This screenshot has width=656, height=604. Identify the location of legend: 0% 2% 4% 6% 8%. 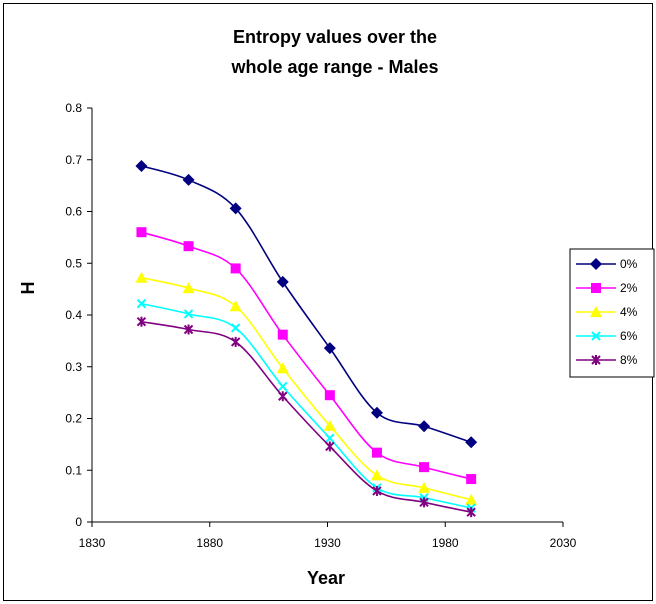
(612, 313).